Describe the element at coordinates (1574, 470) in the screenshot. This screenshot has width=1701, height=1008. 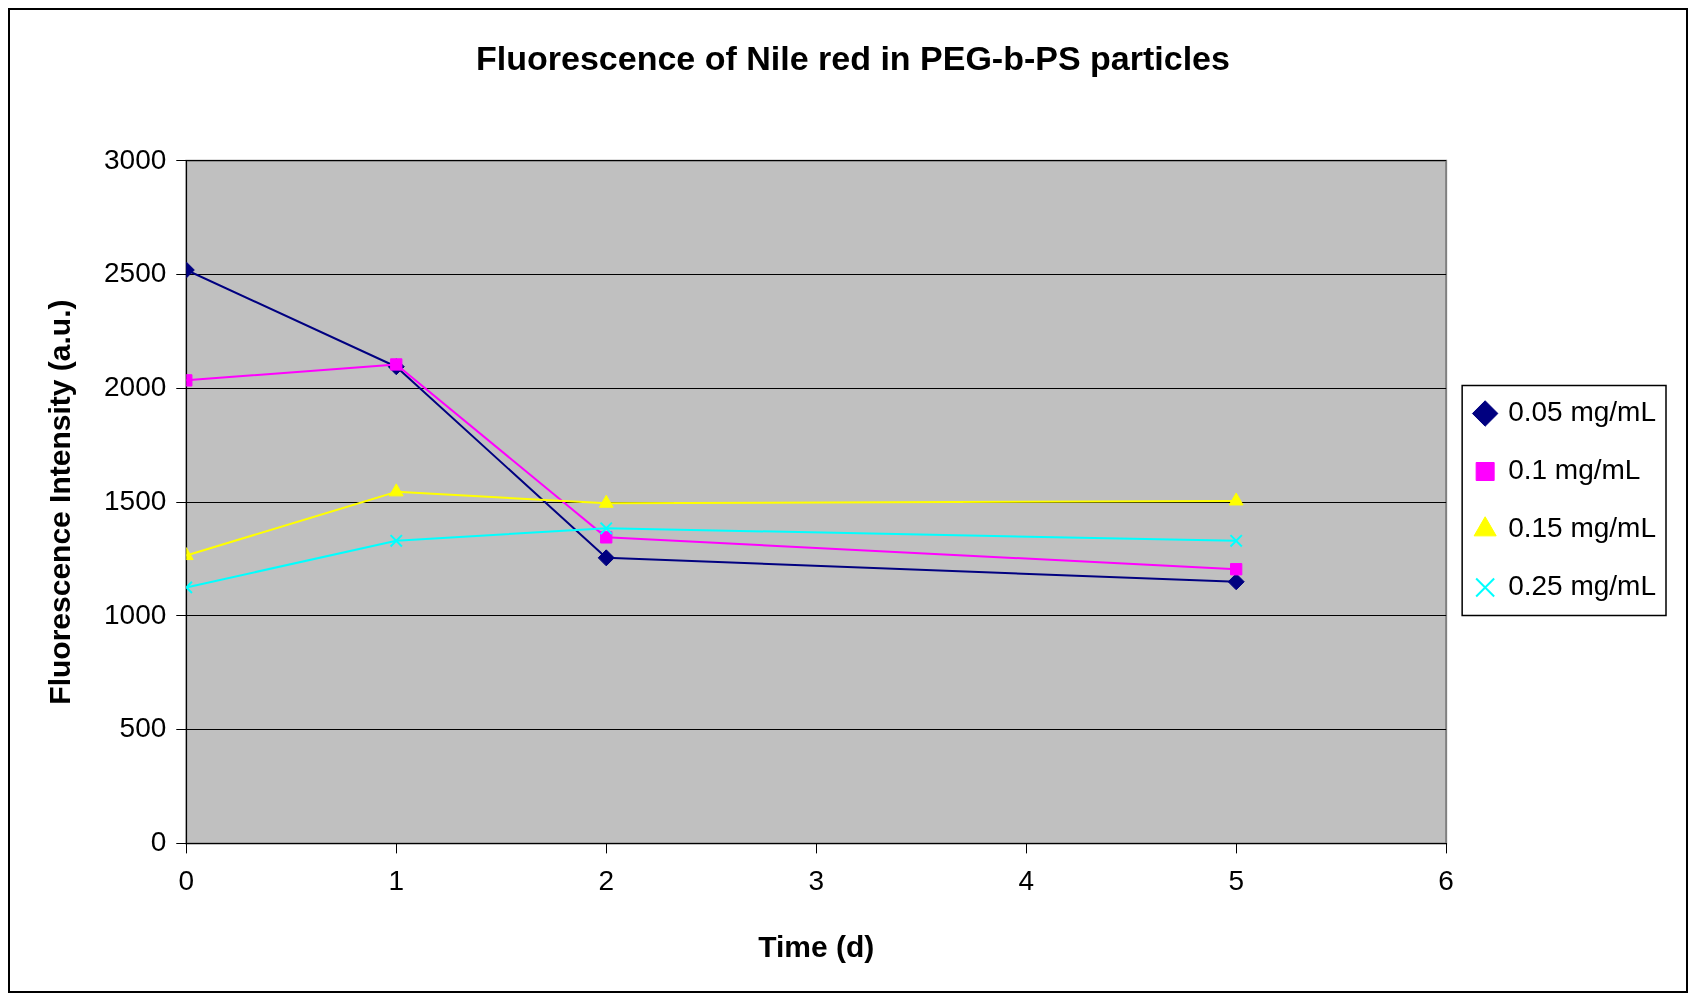
I see `legend-label: 0.1 mg/mL` at that location.